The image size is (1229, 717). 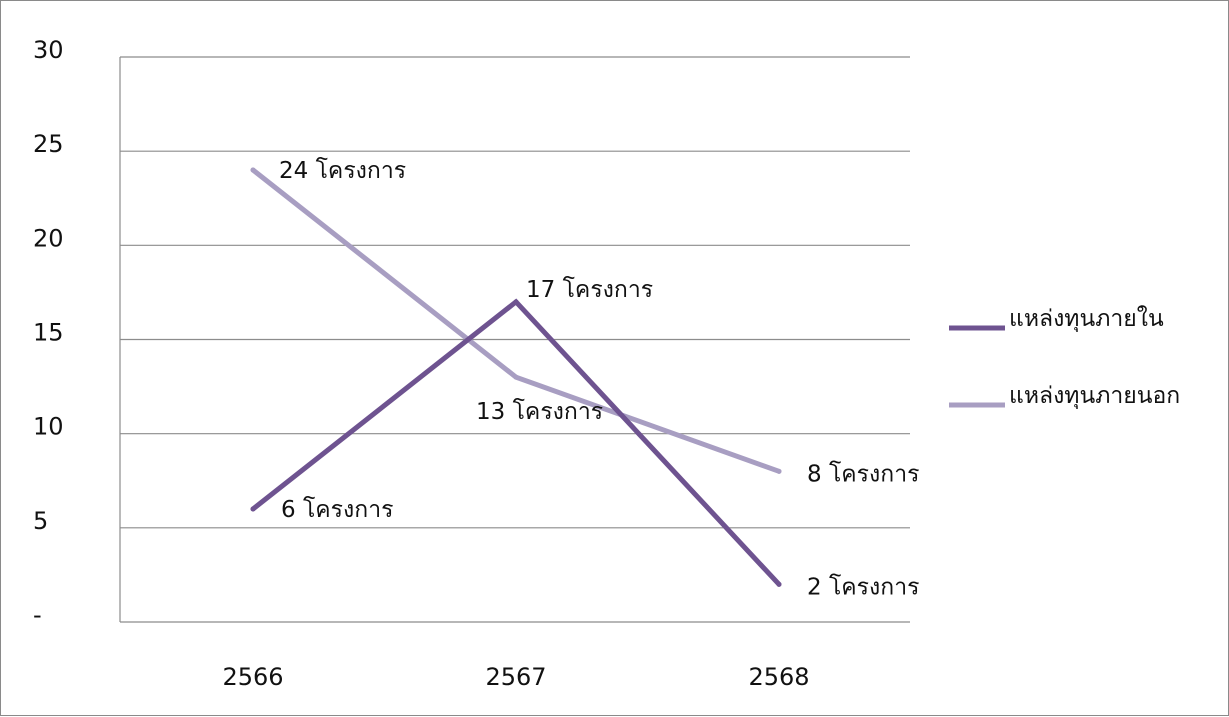 I want to click on data-label: 6 โครงการ, so click(x=337, y=509).